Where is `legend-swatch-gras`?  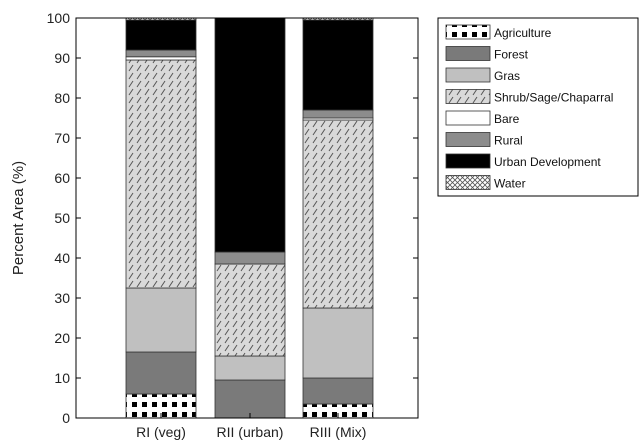 legend-swatch-gras is located at coordinates (468, 75).